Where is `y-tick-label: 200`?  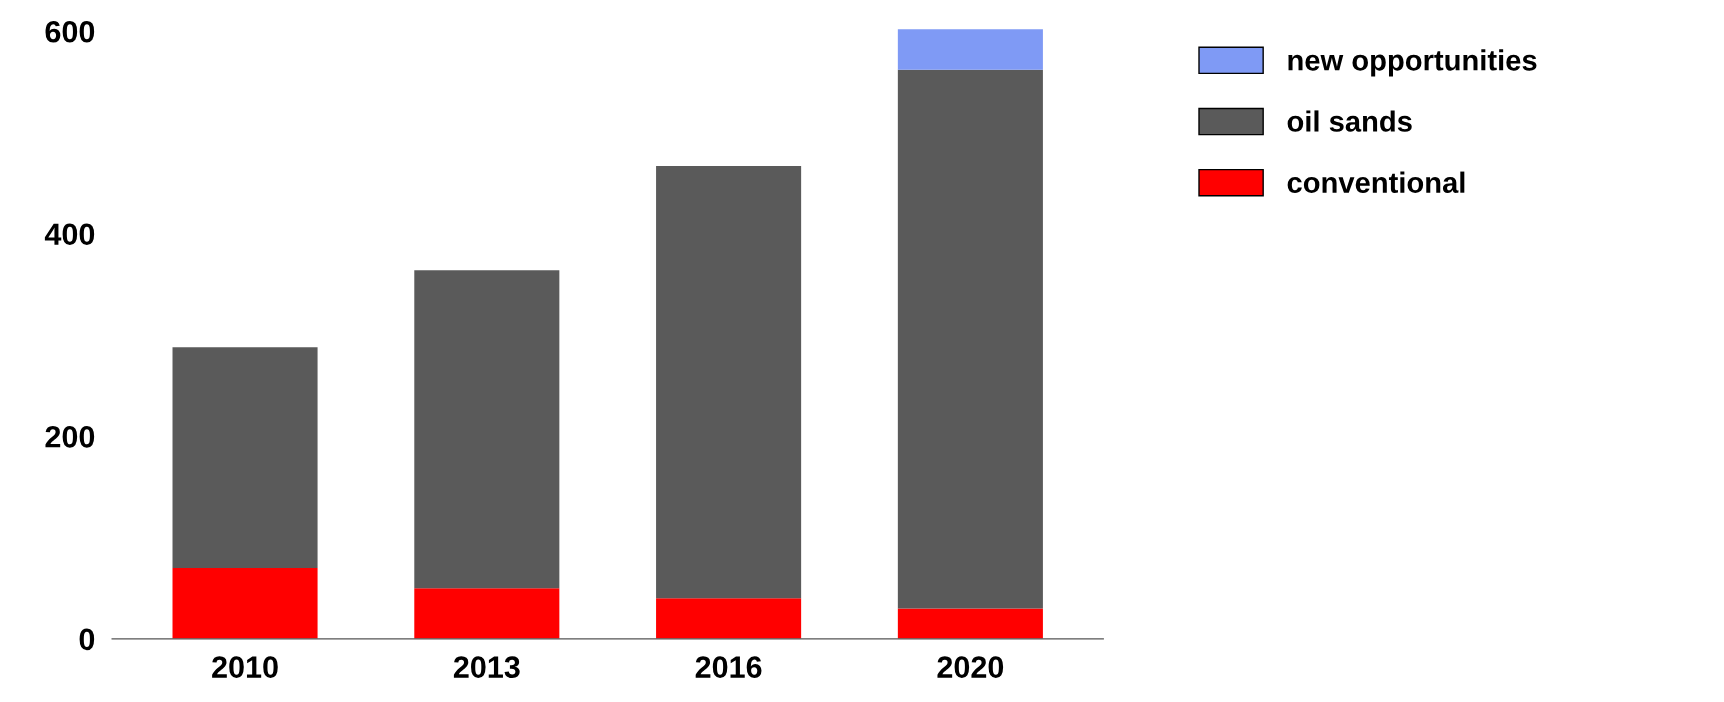 y-tick-label: 200 is located at coordinates (70, 437).